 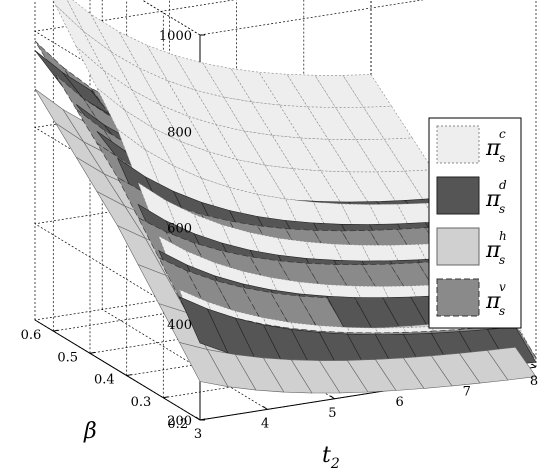 What do you see at coordinates (332, 413) in the screenshot?
I see `x-tick-label: 5` at bounding box center [332, 413].